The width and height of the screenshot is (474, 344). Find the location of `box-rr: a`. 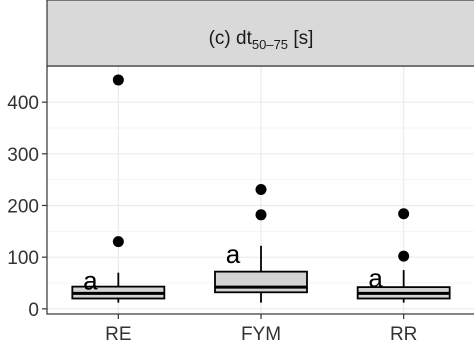

box-rr: a is located at coordinates (403, 255).